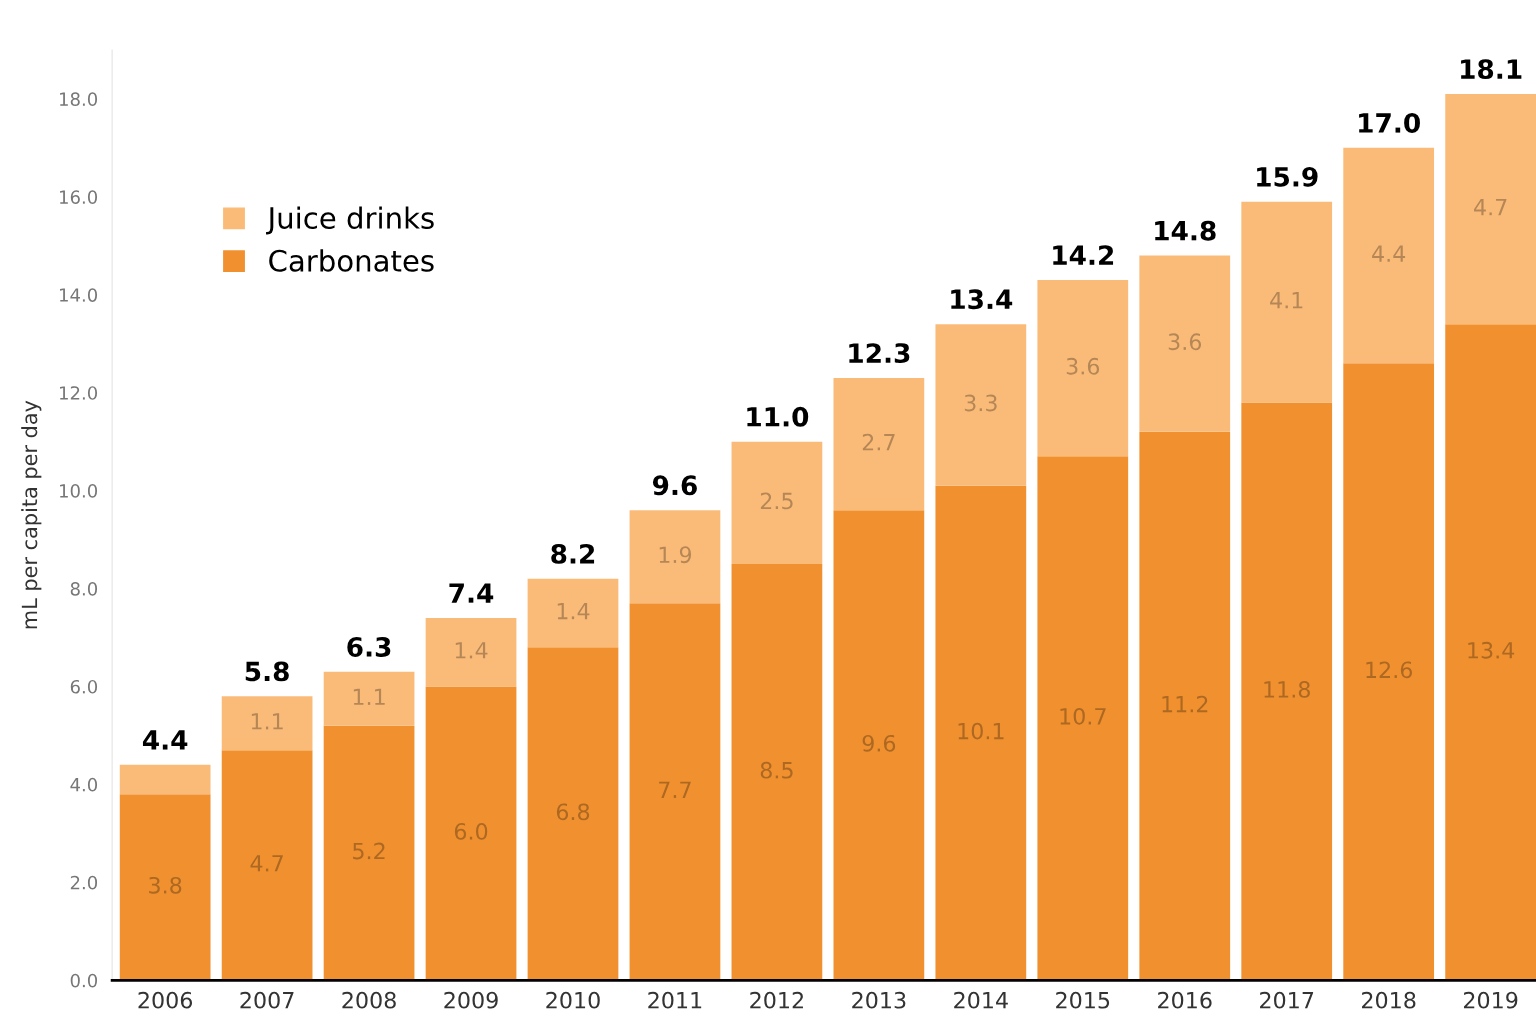 The height and width of the screenshot is (1019, 1536). I want to click on total-label: 18.1, so click(1491, 69).